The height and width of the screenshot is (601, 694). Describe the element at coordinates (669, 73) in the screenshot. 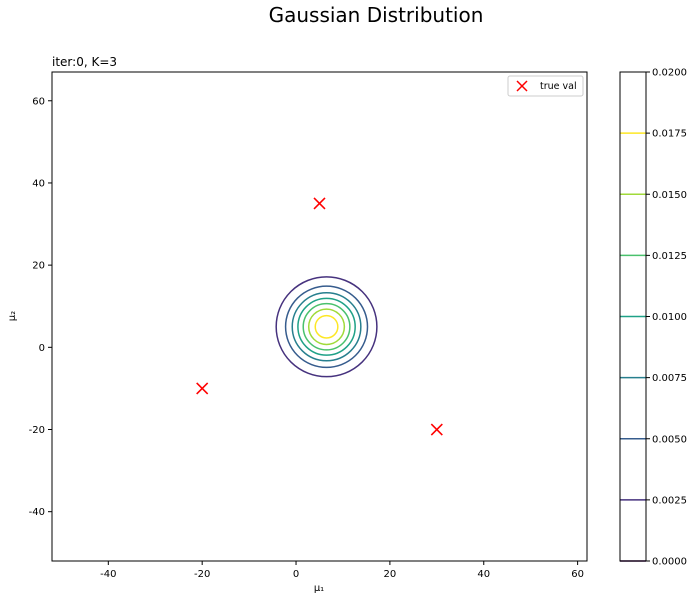

I see `colorbar-tick-label: 0.0200` at that location.